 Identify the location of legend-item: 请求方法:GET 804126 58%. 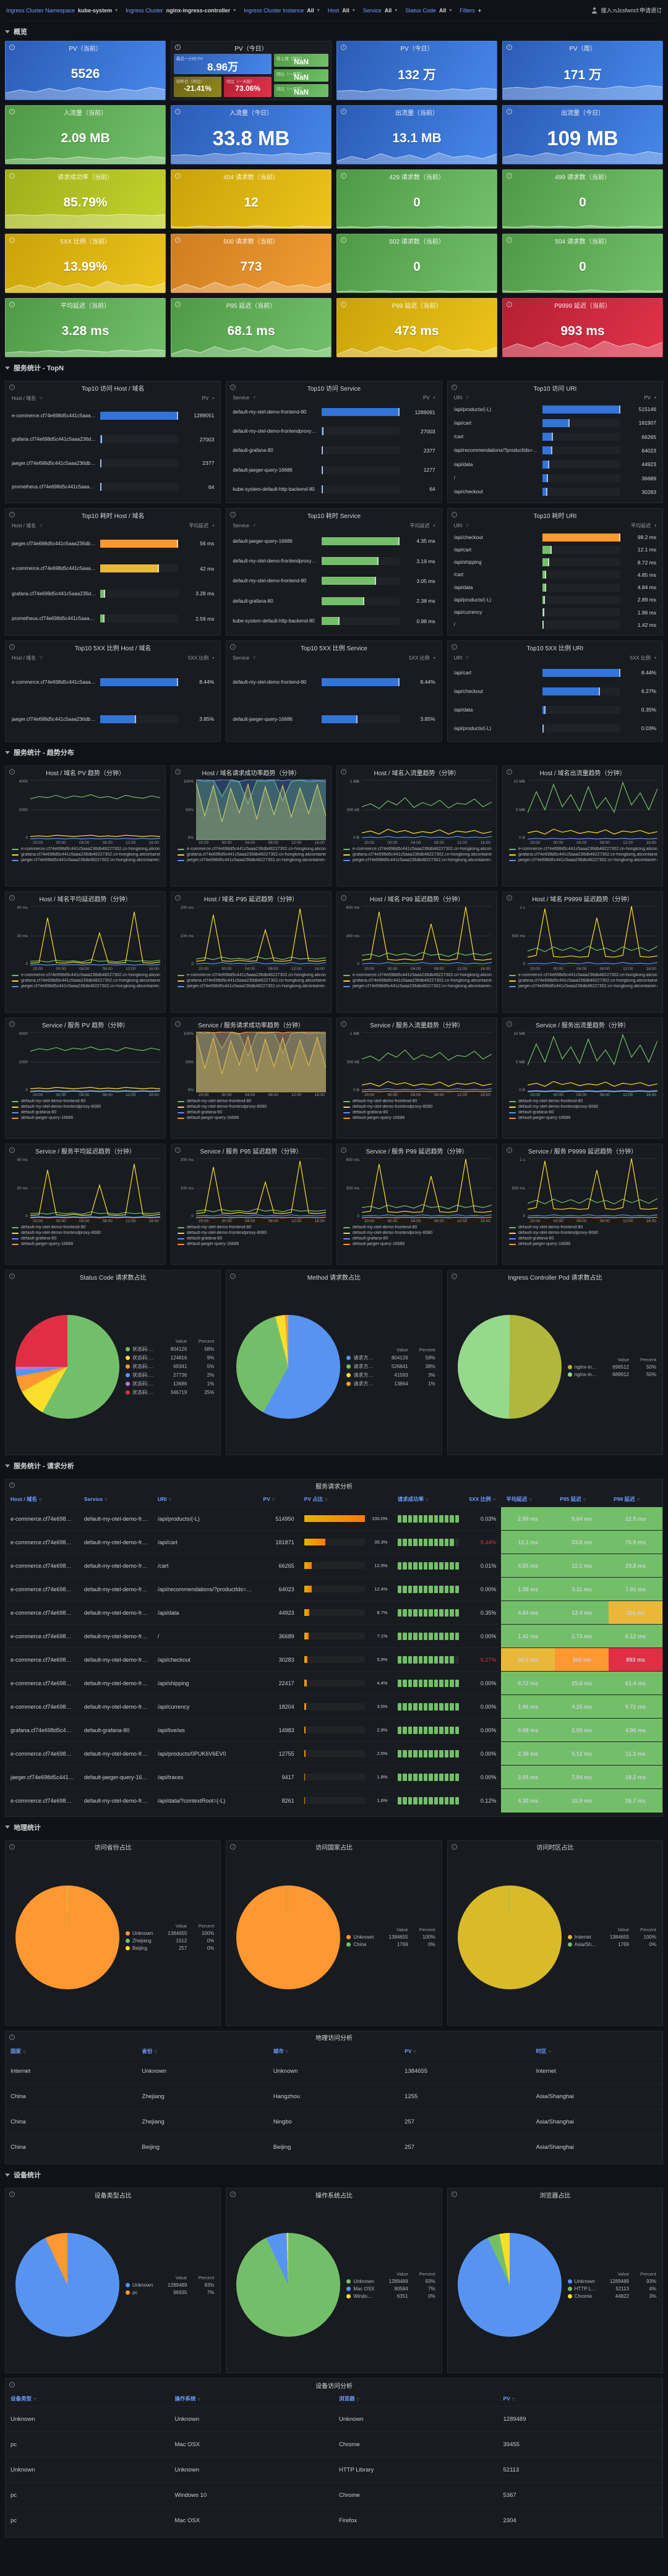
(390, 1357).